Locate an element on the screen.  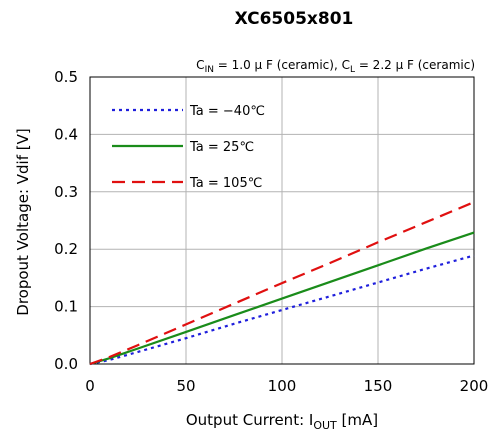
x-tick-label: 200 is located at coordinates (474, 386).